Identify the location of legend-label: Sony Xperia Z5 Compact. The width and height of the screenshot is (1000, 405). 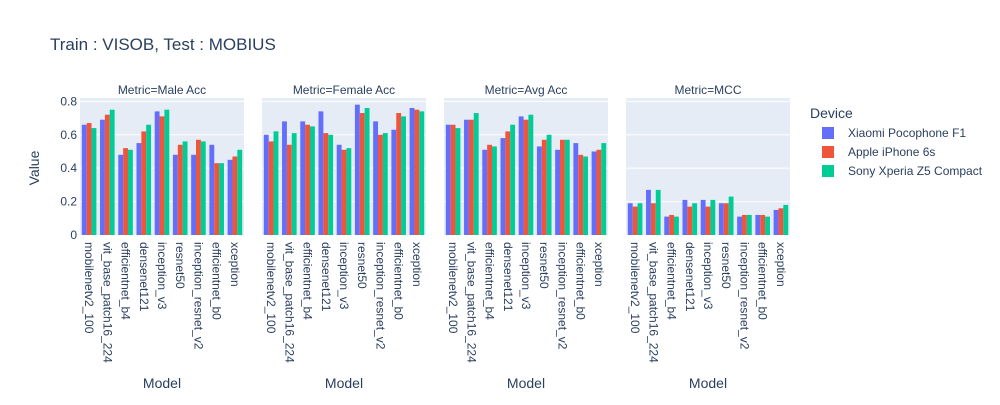
(915, 171).